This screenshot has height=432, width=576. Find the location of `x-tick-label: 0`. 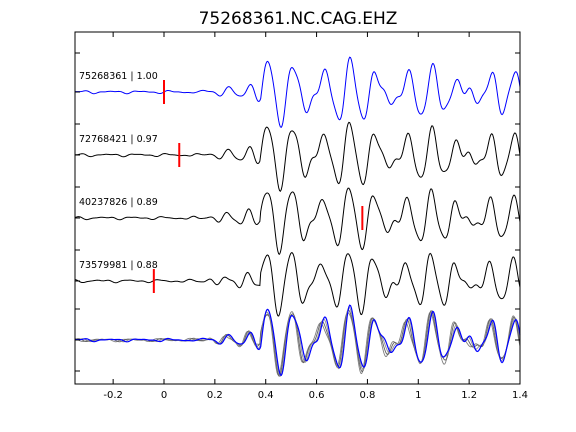

x-tick-label: 0 is located at coordinates (164, 395).